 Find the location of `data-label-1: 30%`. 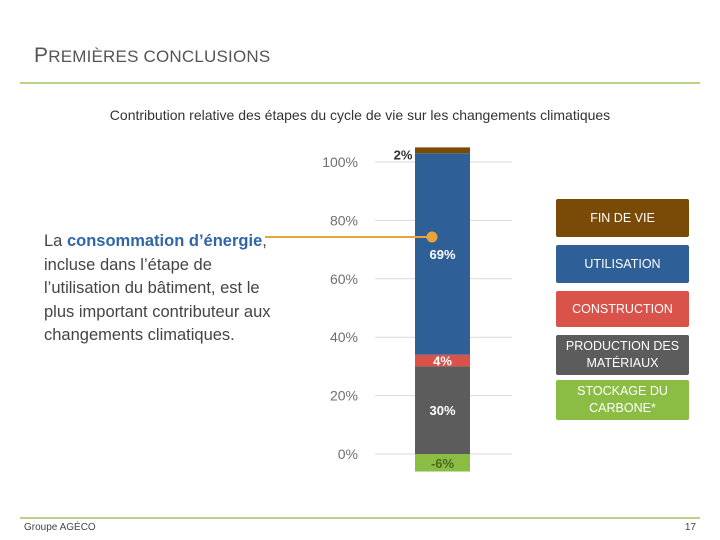

data-label-1: 30% is located at coordinates (442, 410).